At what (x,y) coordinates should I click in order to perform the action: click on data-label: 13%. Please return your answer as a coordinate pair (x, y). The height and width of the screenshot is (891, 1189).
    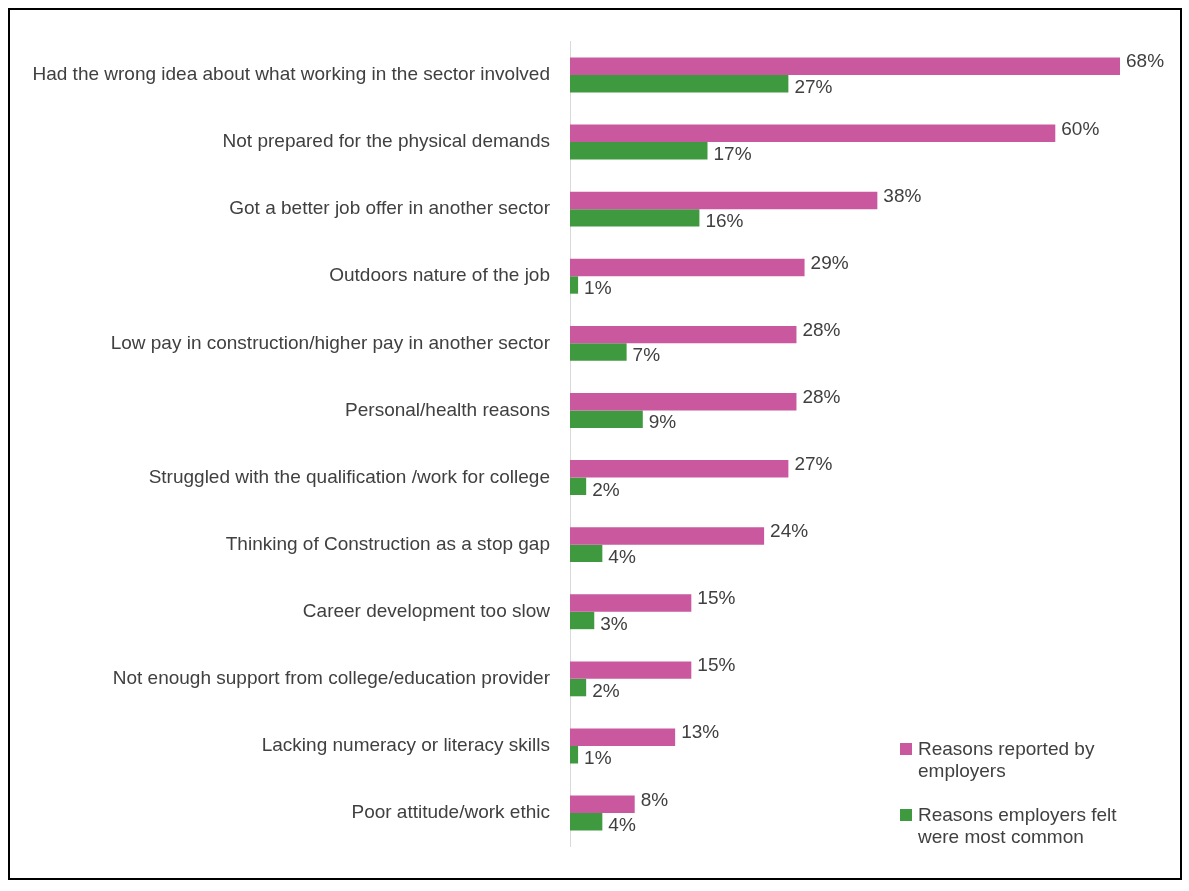
    Looking at the image, I should click on (700, 732).